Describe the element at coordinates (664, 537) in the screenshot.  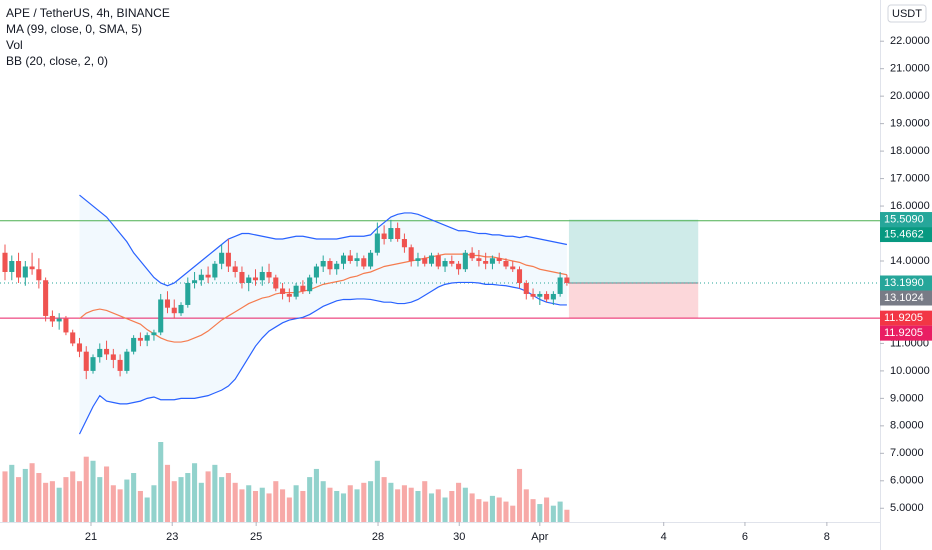
I see `x-tick-label: 4` at that location.